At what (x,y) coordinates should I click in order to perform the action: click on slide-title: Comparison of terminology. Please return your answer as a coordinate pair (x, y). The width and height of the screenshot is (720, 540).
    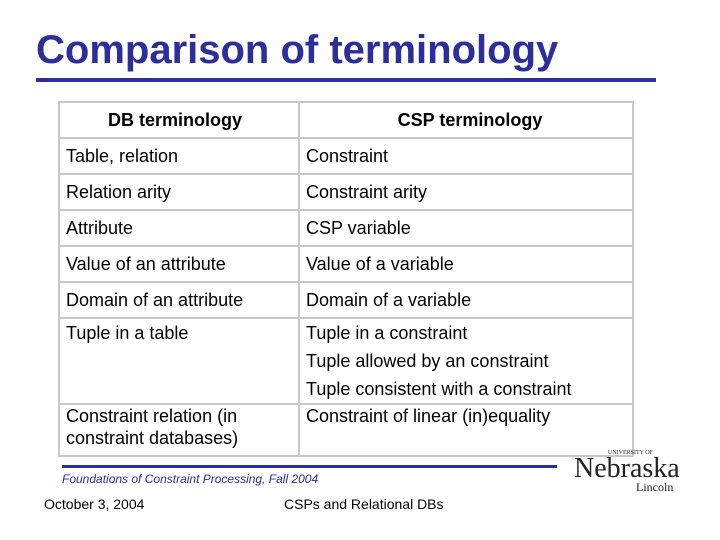
    Looking at the image, I should click on (297, 50).